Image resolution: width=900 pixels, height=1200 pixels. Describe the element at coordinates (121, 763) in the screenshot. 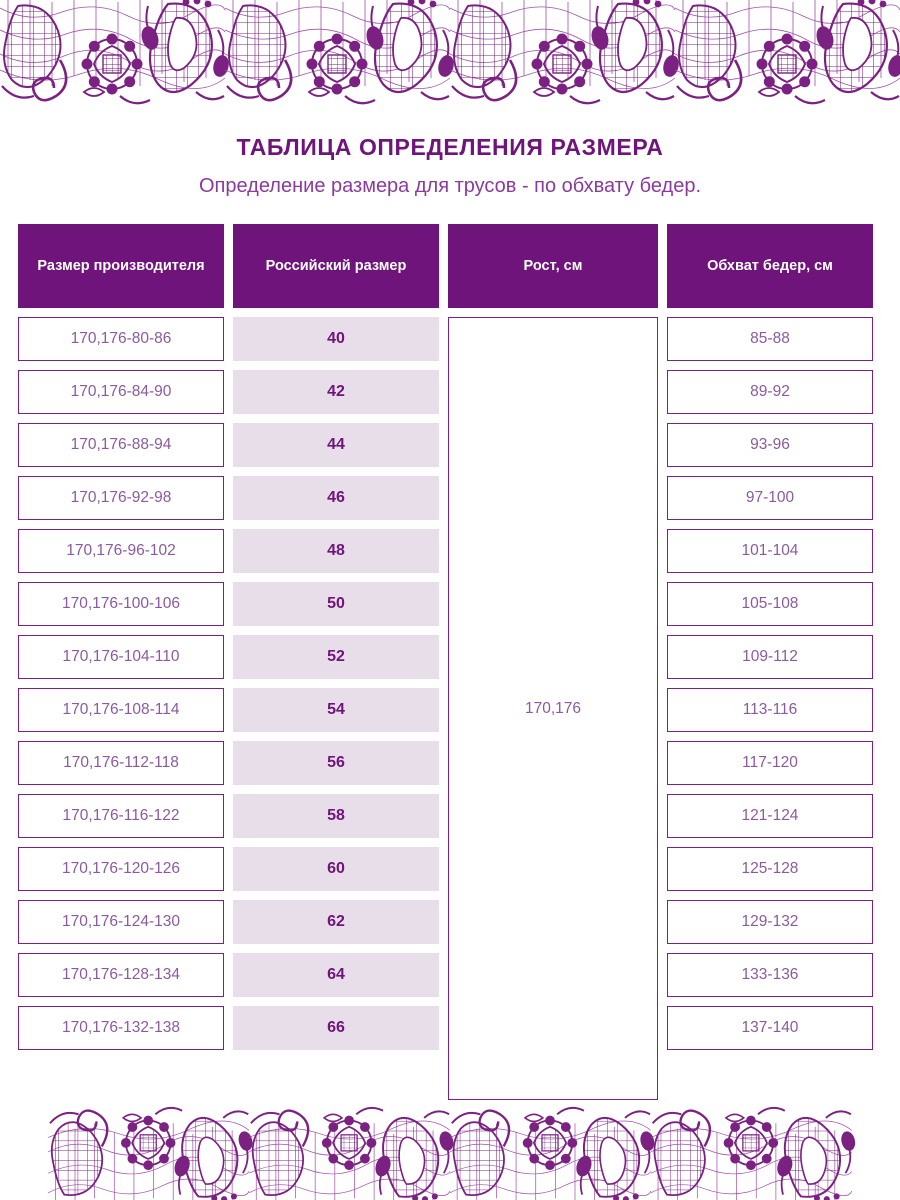

I see `table-row: 170,176-112-118` at that location.